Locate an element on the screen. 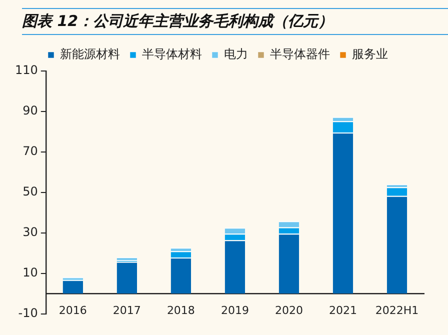 The width and height of the screenshot is (448, 335). y-tick-label: 70 is located at coordinates (30, 151).